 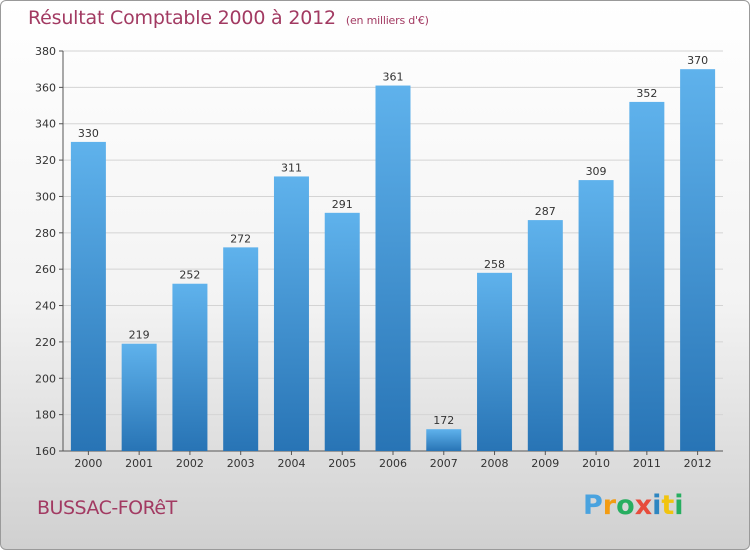 What do you see at coordinates (291, 314) in the screenshot?
I see `bar-2004` at bounding box center [291, 314].